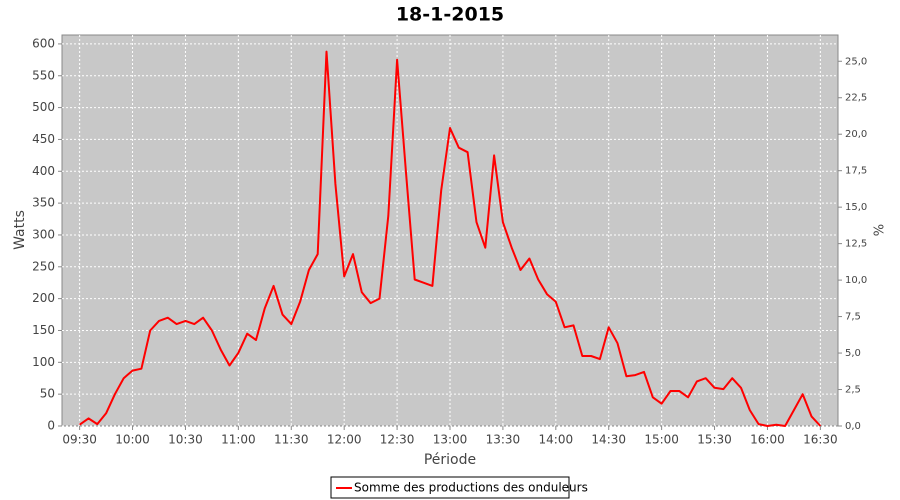 This screenshot has width=900, height=500. I want to click on y-tick-label: 500, so click(43, 107).